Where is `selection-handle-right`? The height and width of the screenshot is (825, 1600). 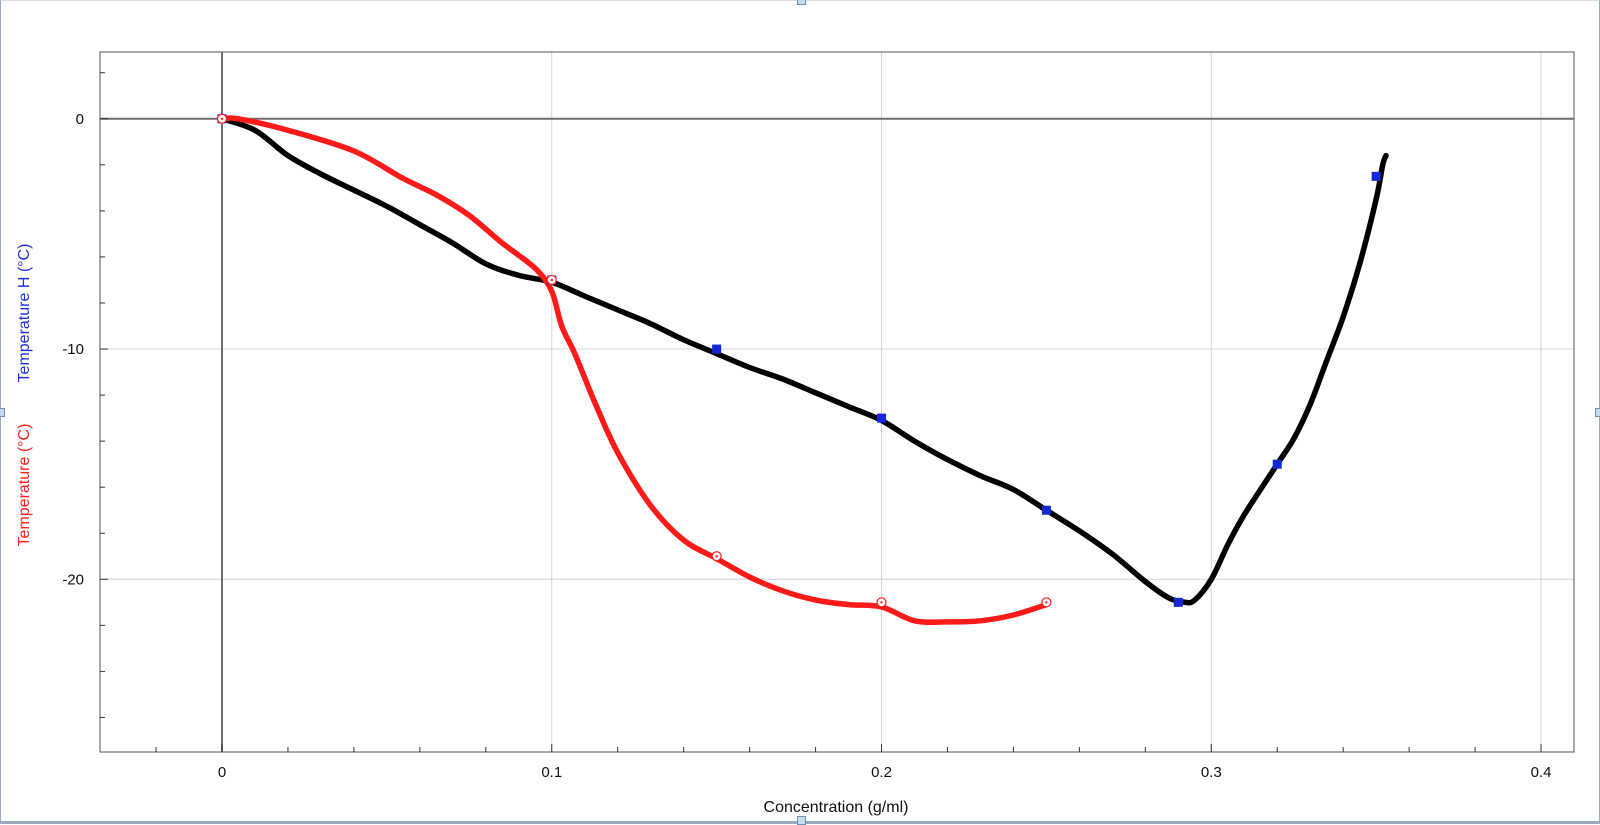
selection-handle-right is located at coordinates (1597, 412).